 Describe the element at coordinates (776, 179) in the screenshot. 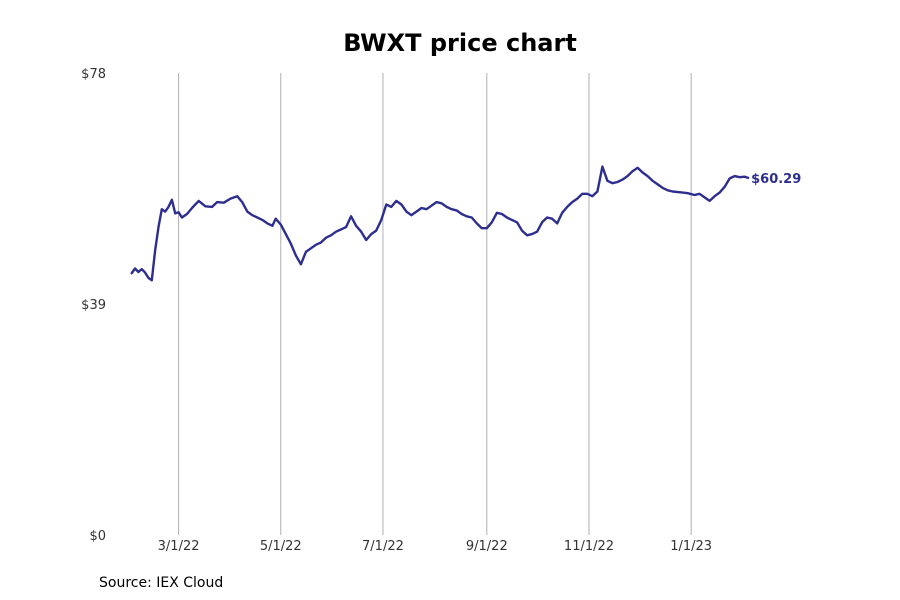

I see `last-price-label: $60.29` at that location.